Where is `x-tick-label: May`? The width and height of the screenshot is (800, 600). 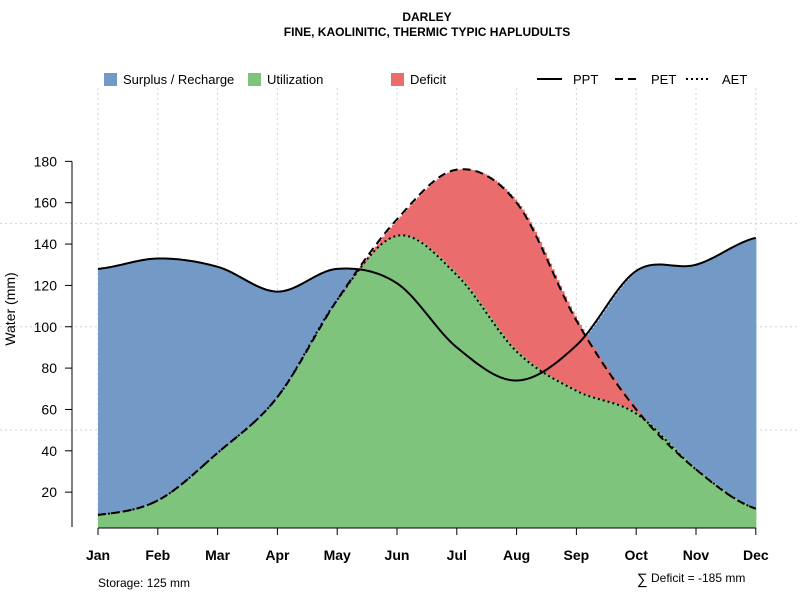 x-tick-label: May is located at coordinates (337, 555).